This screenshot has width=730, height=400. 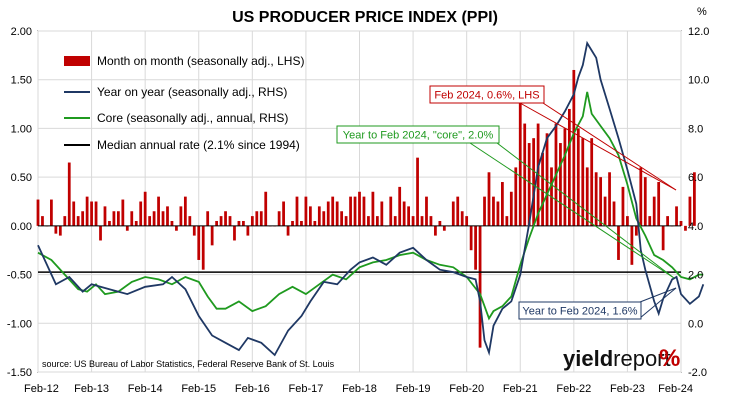 I want to click on x-tick-label: Feb-24, so click(x=675, y=389).